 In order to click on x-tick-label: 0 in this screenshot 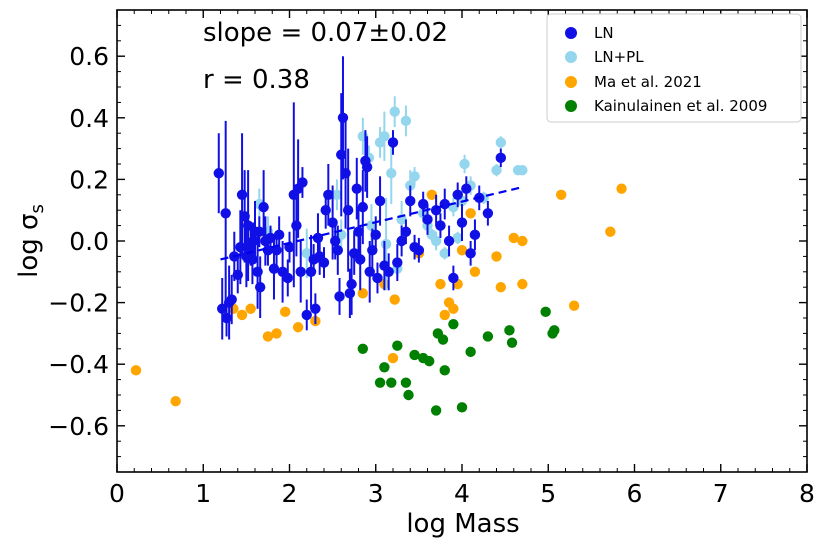, I will do `click(117, 493)`.